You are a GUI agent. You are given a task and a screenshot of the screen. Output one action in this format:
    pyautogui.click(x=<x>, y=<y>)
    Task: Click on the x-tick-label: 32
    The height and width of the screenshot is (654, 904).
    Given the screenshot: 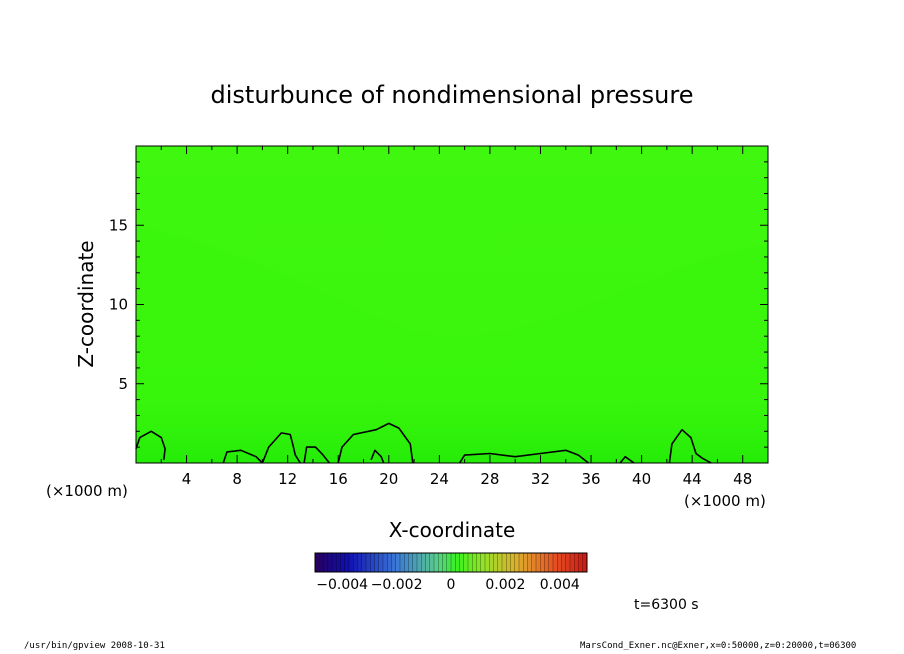 What is the action you would take?
    pyautogui.click(x=540, y=479)
    